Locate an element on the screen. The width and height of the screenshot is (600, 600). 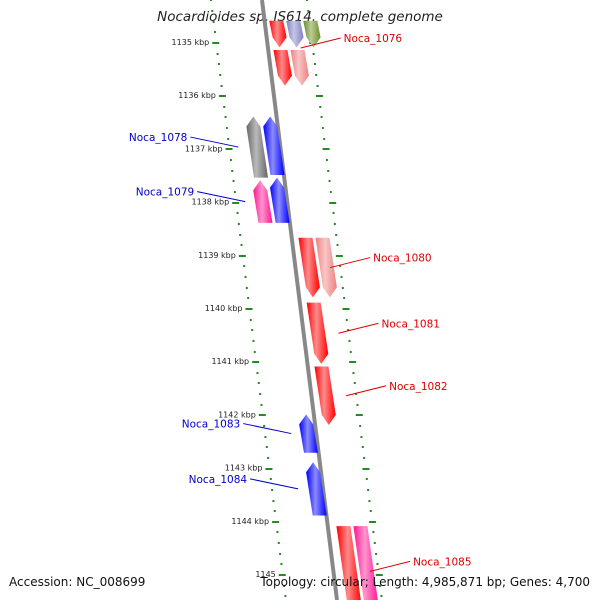
scale-tick-label: 1136 kbp is located at coordinates (197, 95).